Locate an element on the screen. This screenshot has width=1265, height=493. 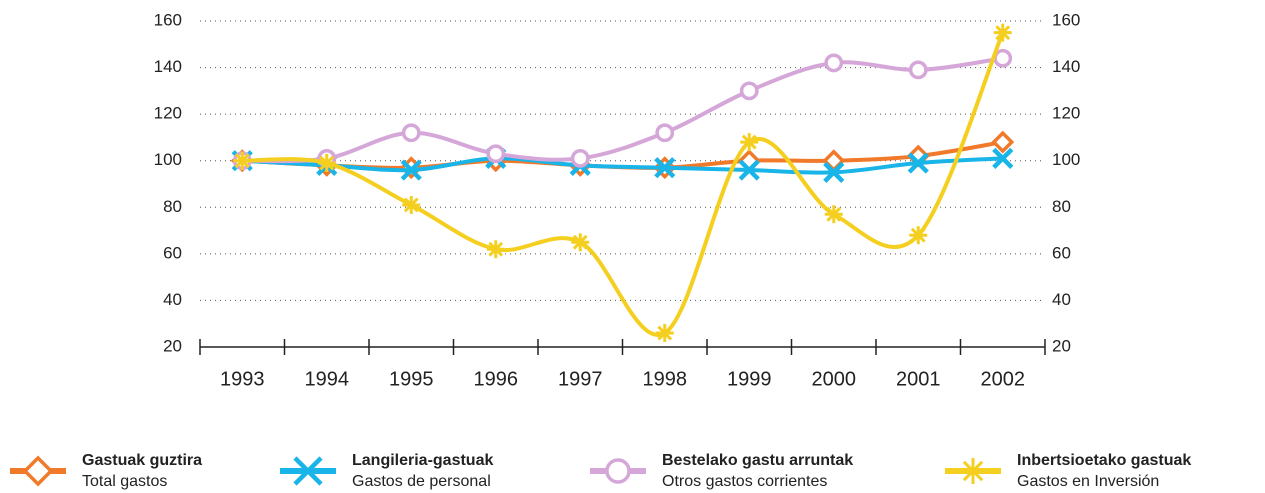
x-tick-label: 2002 is located at coordinates (1003, 379).